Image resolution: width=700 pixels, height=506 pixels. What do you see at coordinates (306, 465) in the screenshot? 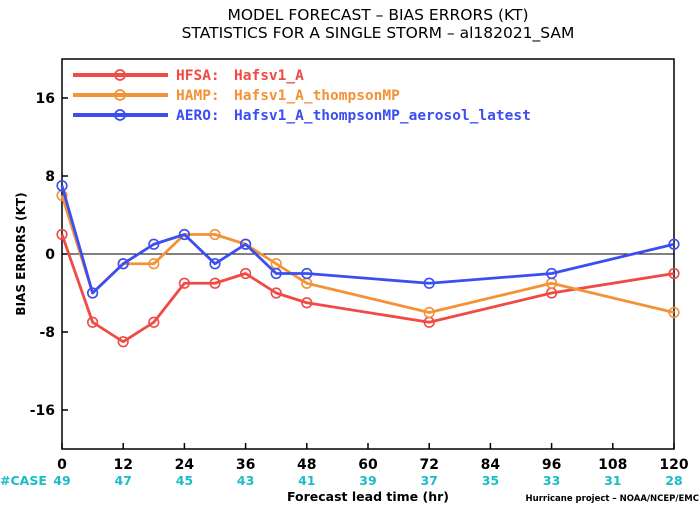
I see `x-tick-label: 48` at bounding box center [306, 465].